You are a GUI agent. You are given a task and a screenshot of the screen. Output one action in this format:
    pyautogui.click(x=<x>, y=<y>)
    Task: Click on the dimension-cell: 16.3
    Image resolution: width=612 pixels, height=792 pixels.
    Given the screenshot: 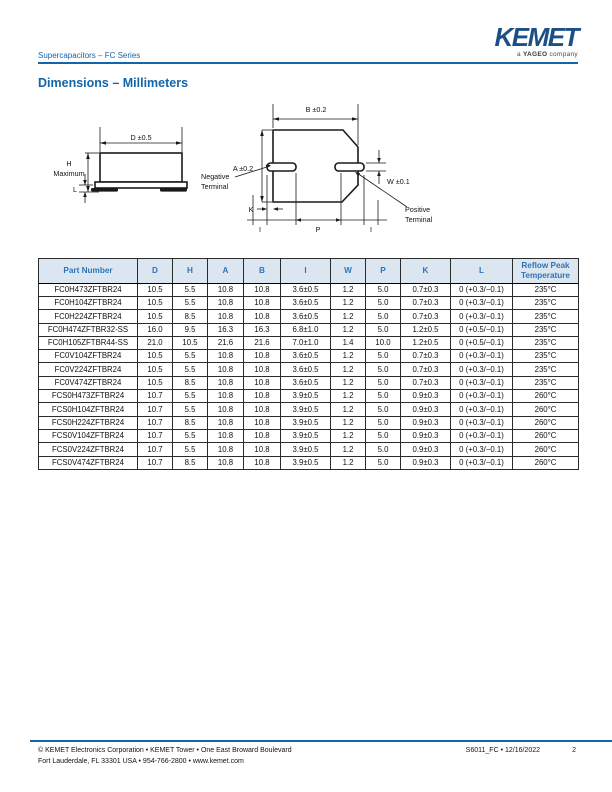 What is the action you would take?
    pyautogui.click(x=225, y=329)
    